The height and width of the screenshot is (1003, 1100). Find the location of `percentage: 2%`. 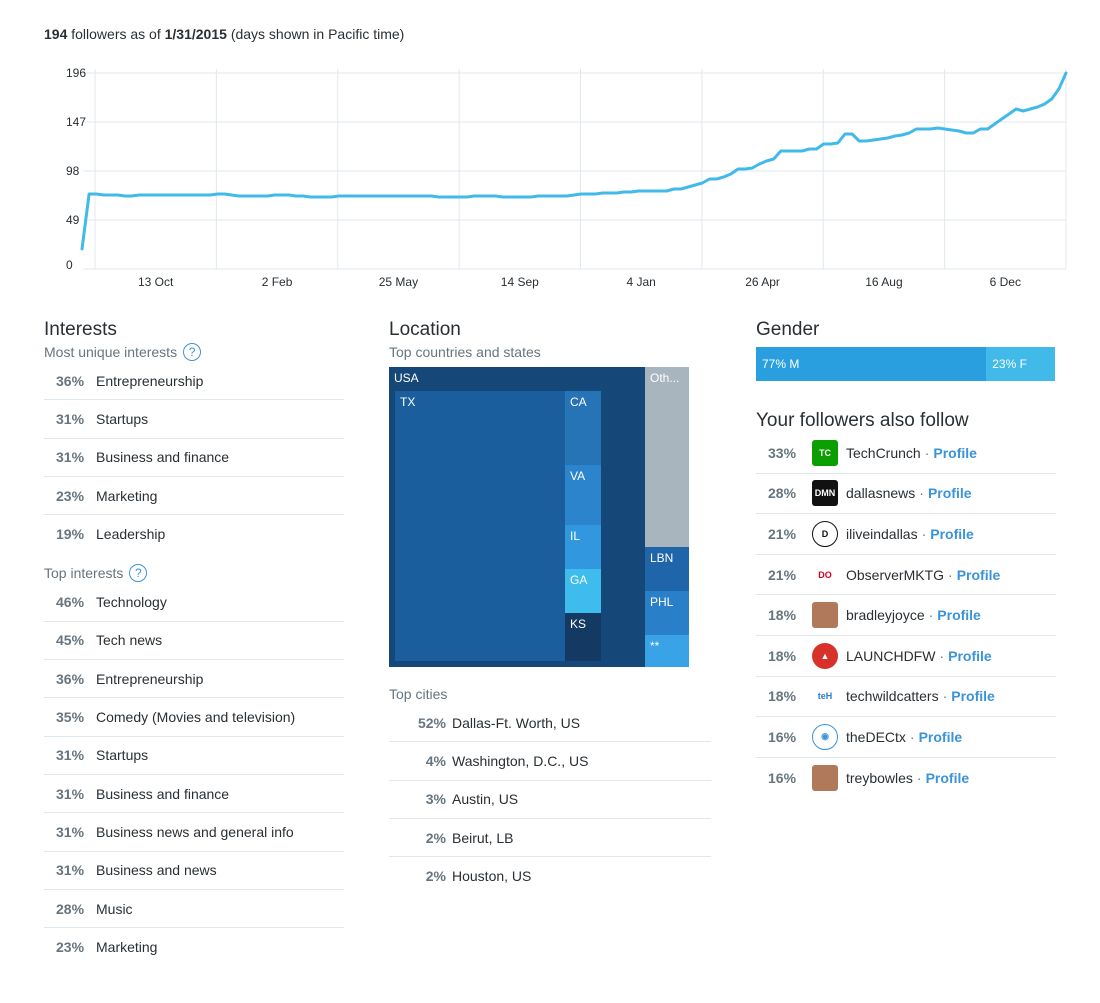

percentage: 2% is located at coordinates (435, 876).